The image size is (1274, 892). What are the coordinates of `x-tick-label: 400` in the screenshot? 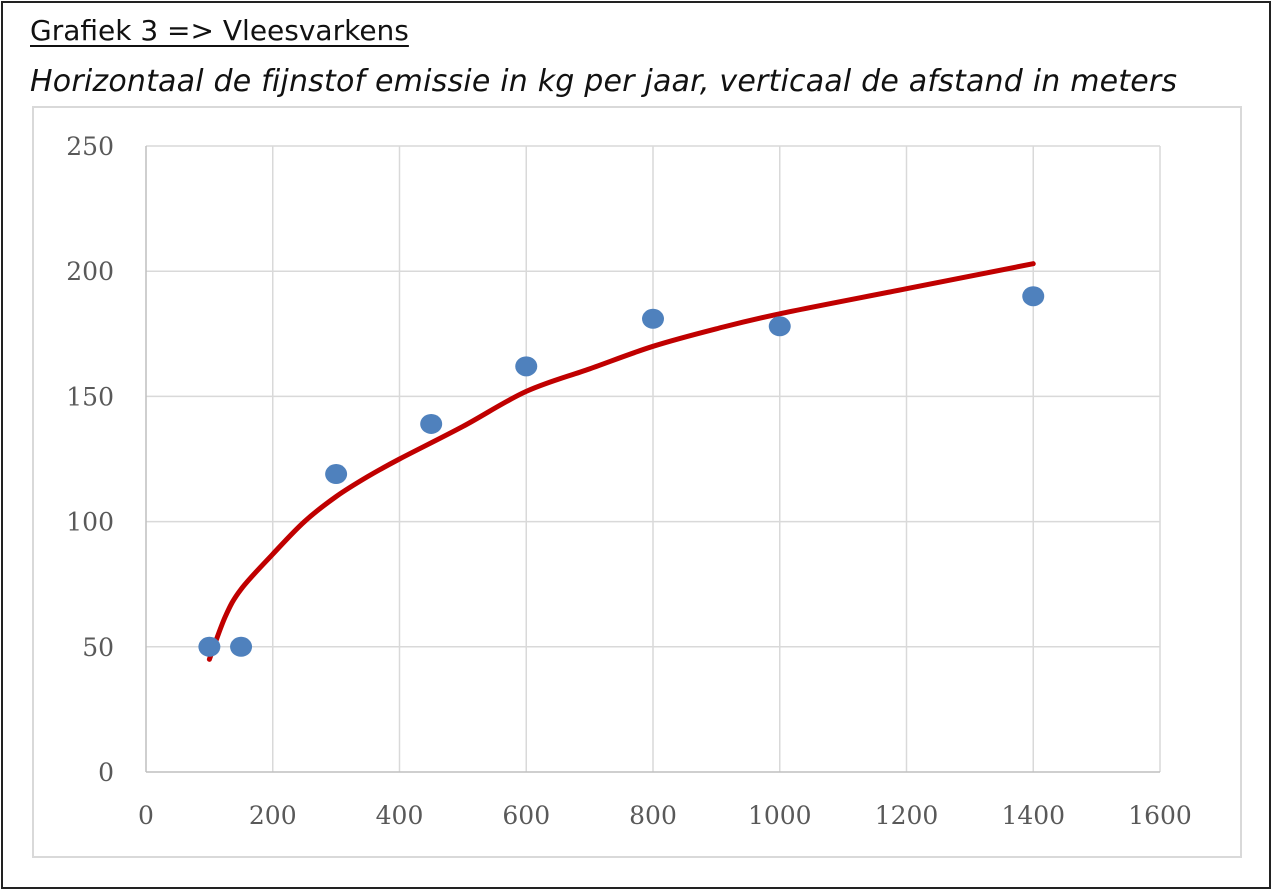 It's located at (400, 815).